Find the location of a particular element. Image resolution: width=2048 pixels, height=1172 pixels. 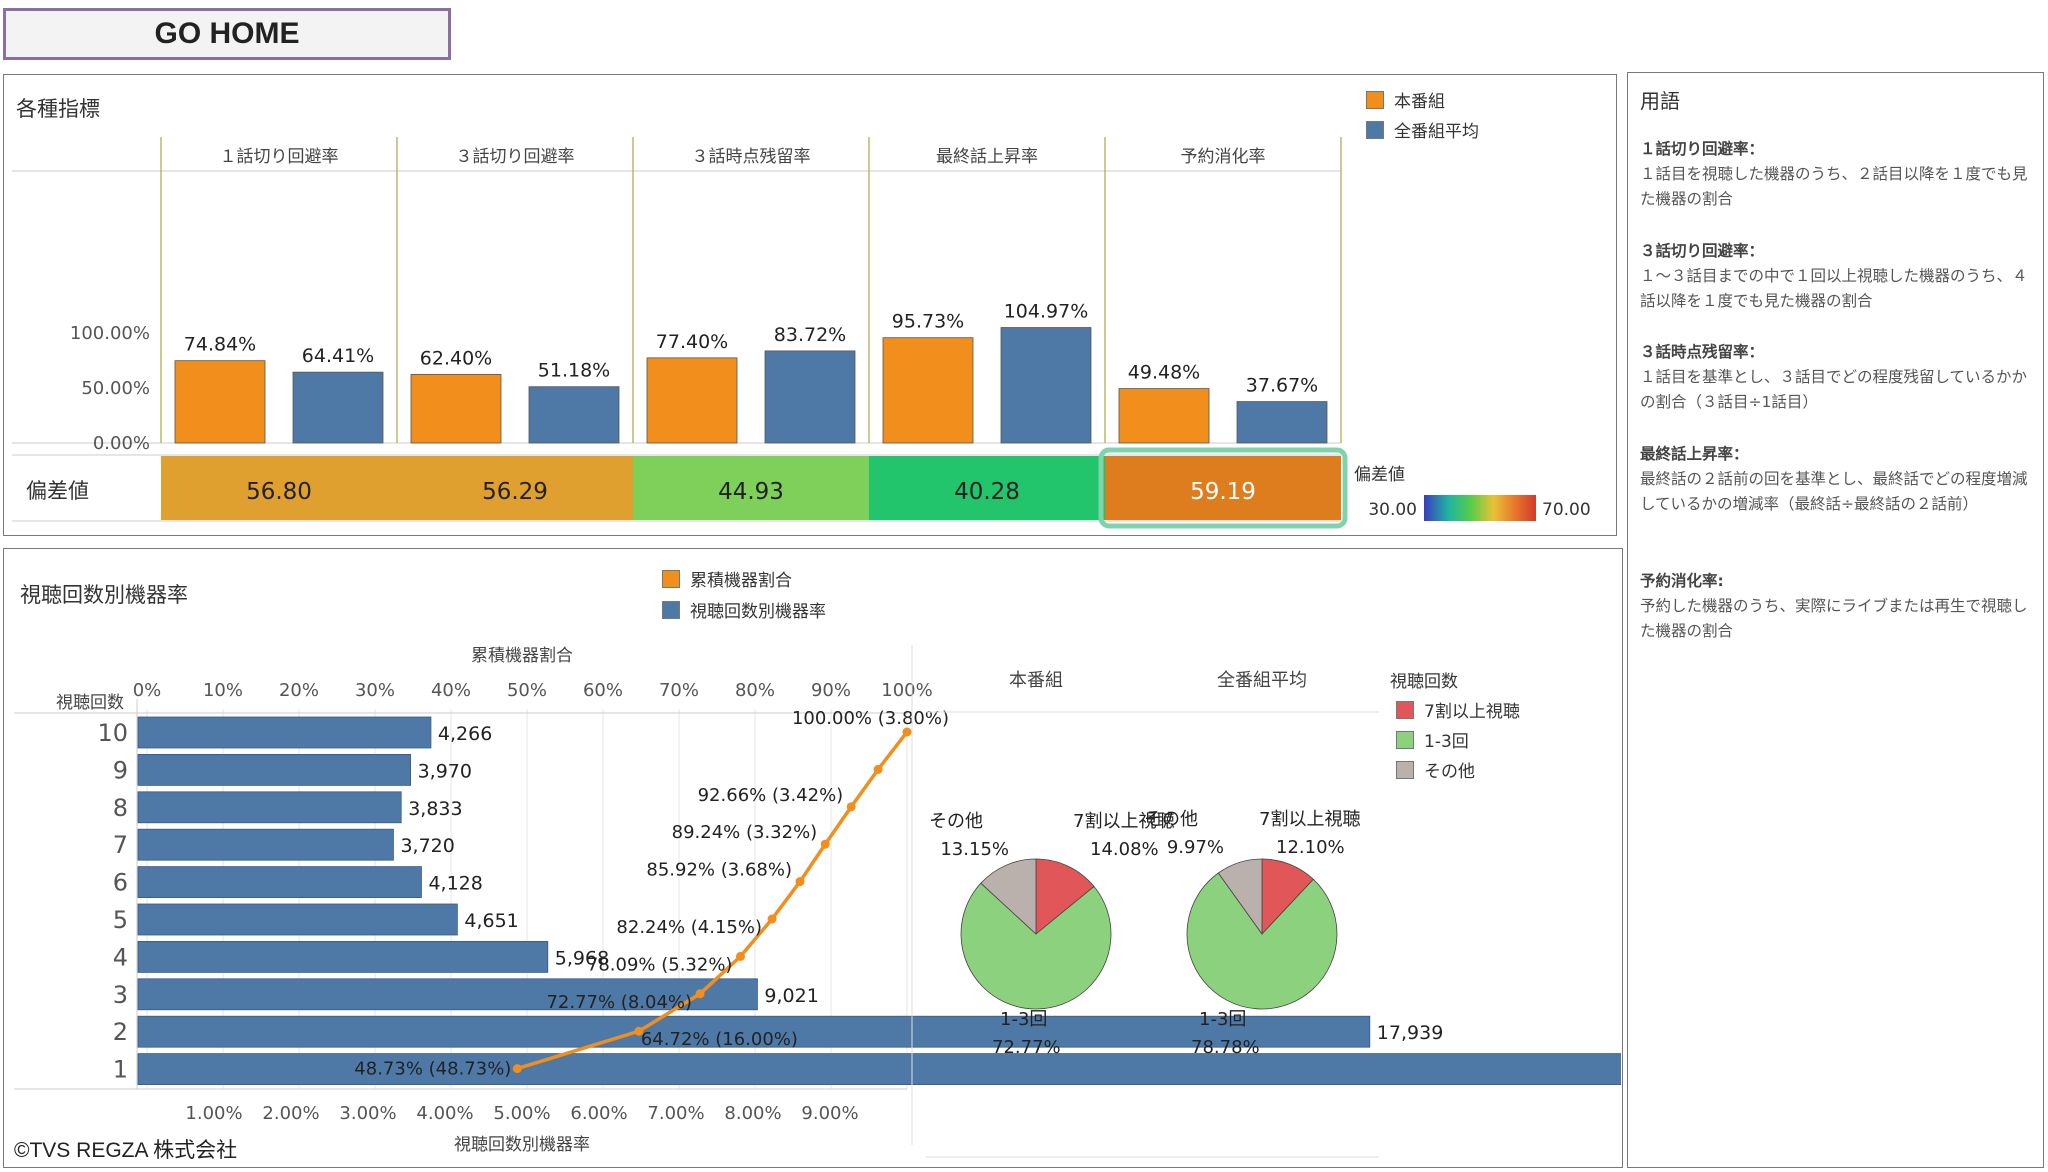

deviation-legend-max: 70.00 is located at coordinates (1566, 510).